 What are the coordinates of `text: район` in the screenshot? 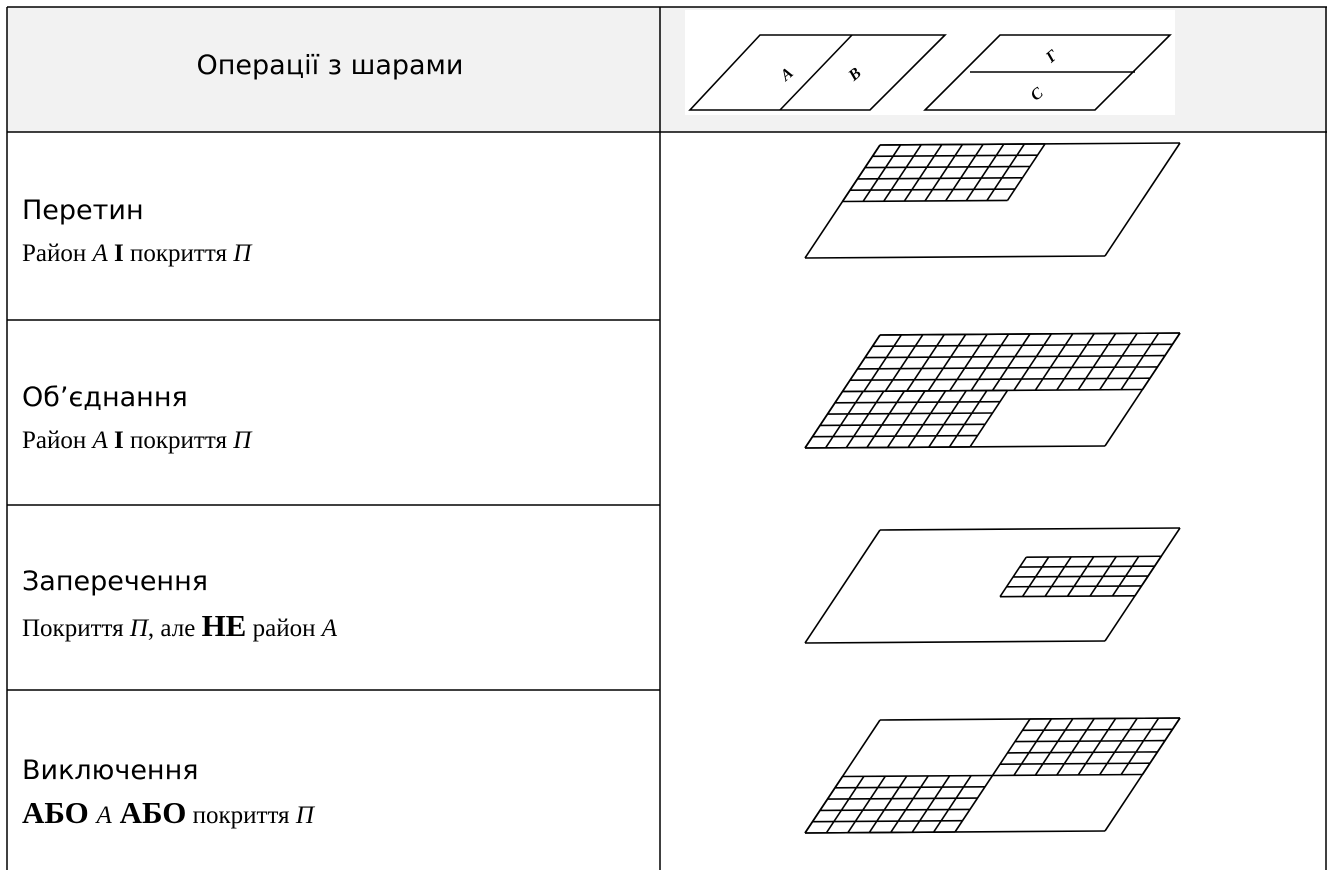 It's located at (284, 628).